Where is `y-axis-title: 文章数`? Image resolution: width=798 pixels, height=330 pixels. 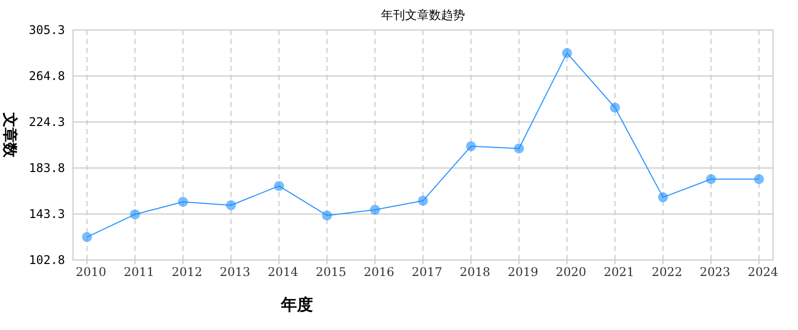
y-axis-title: 文章数 is located at coordinates (10, 135).